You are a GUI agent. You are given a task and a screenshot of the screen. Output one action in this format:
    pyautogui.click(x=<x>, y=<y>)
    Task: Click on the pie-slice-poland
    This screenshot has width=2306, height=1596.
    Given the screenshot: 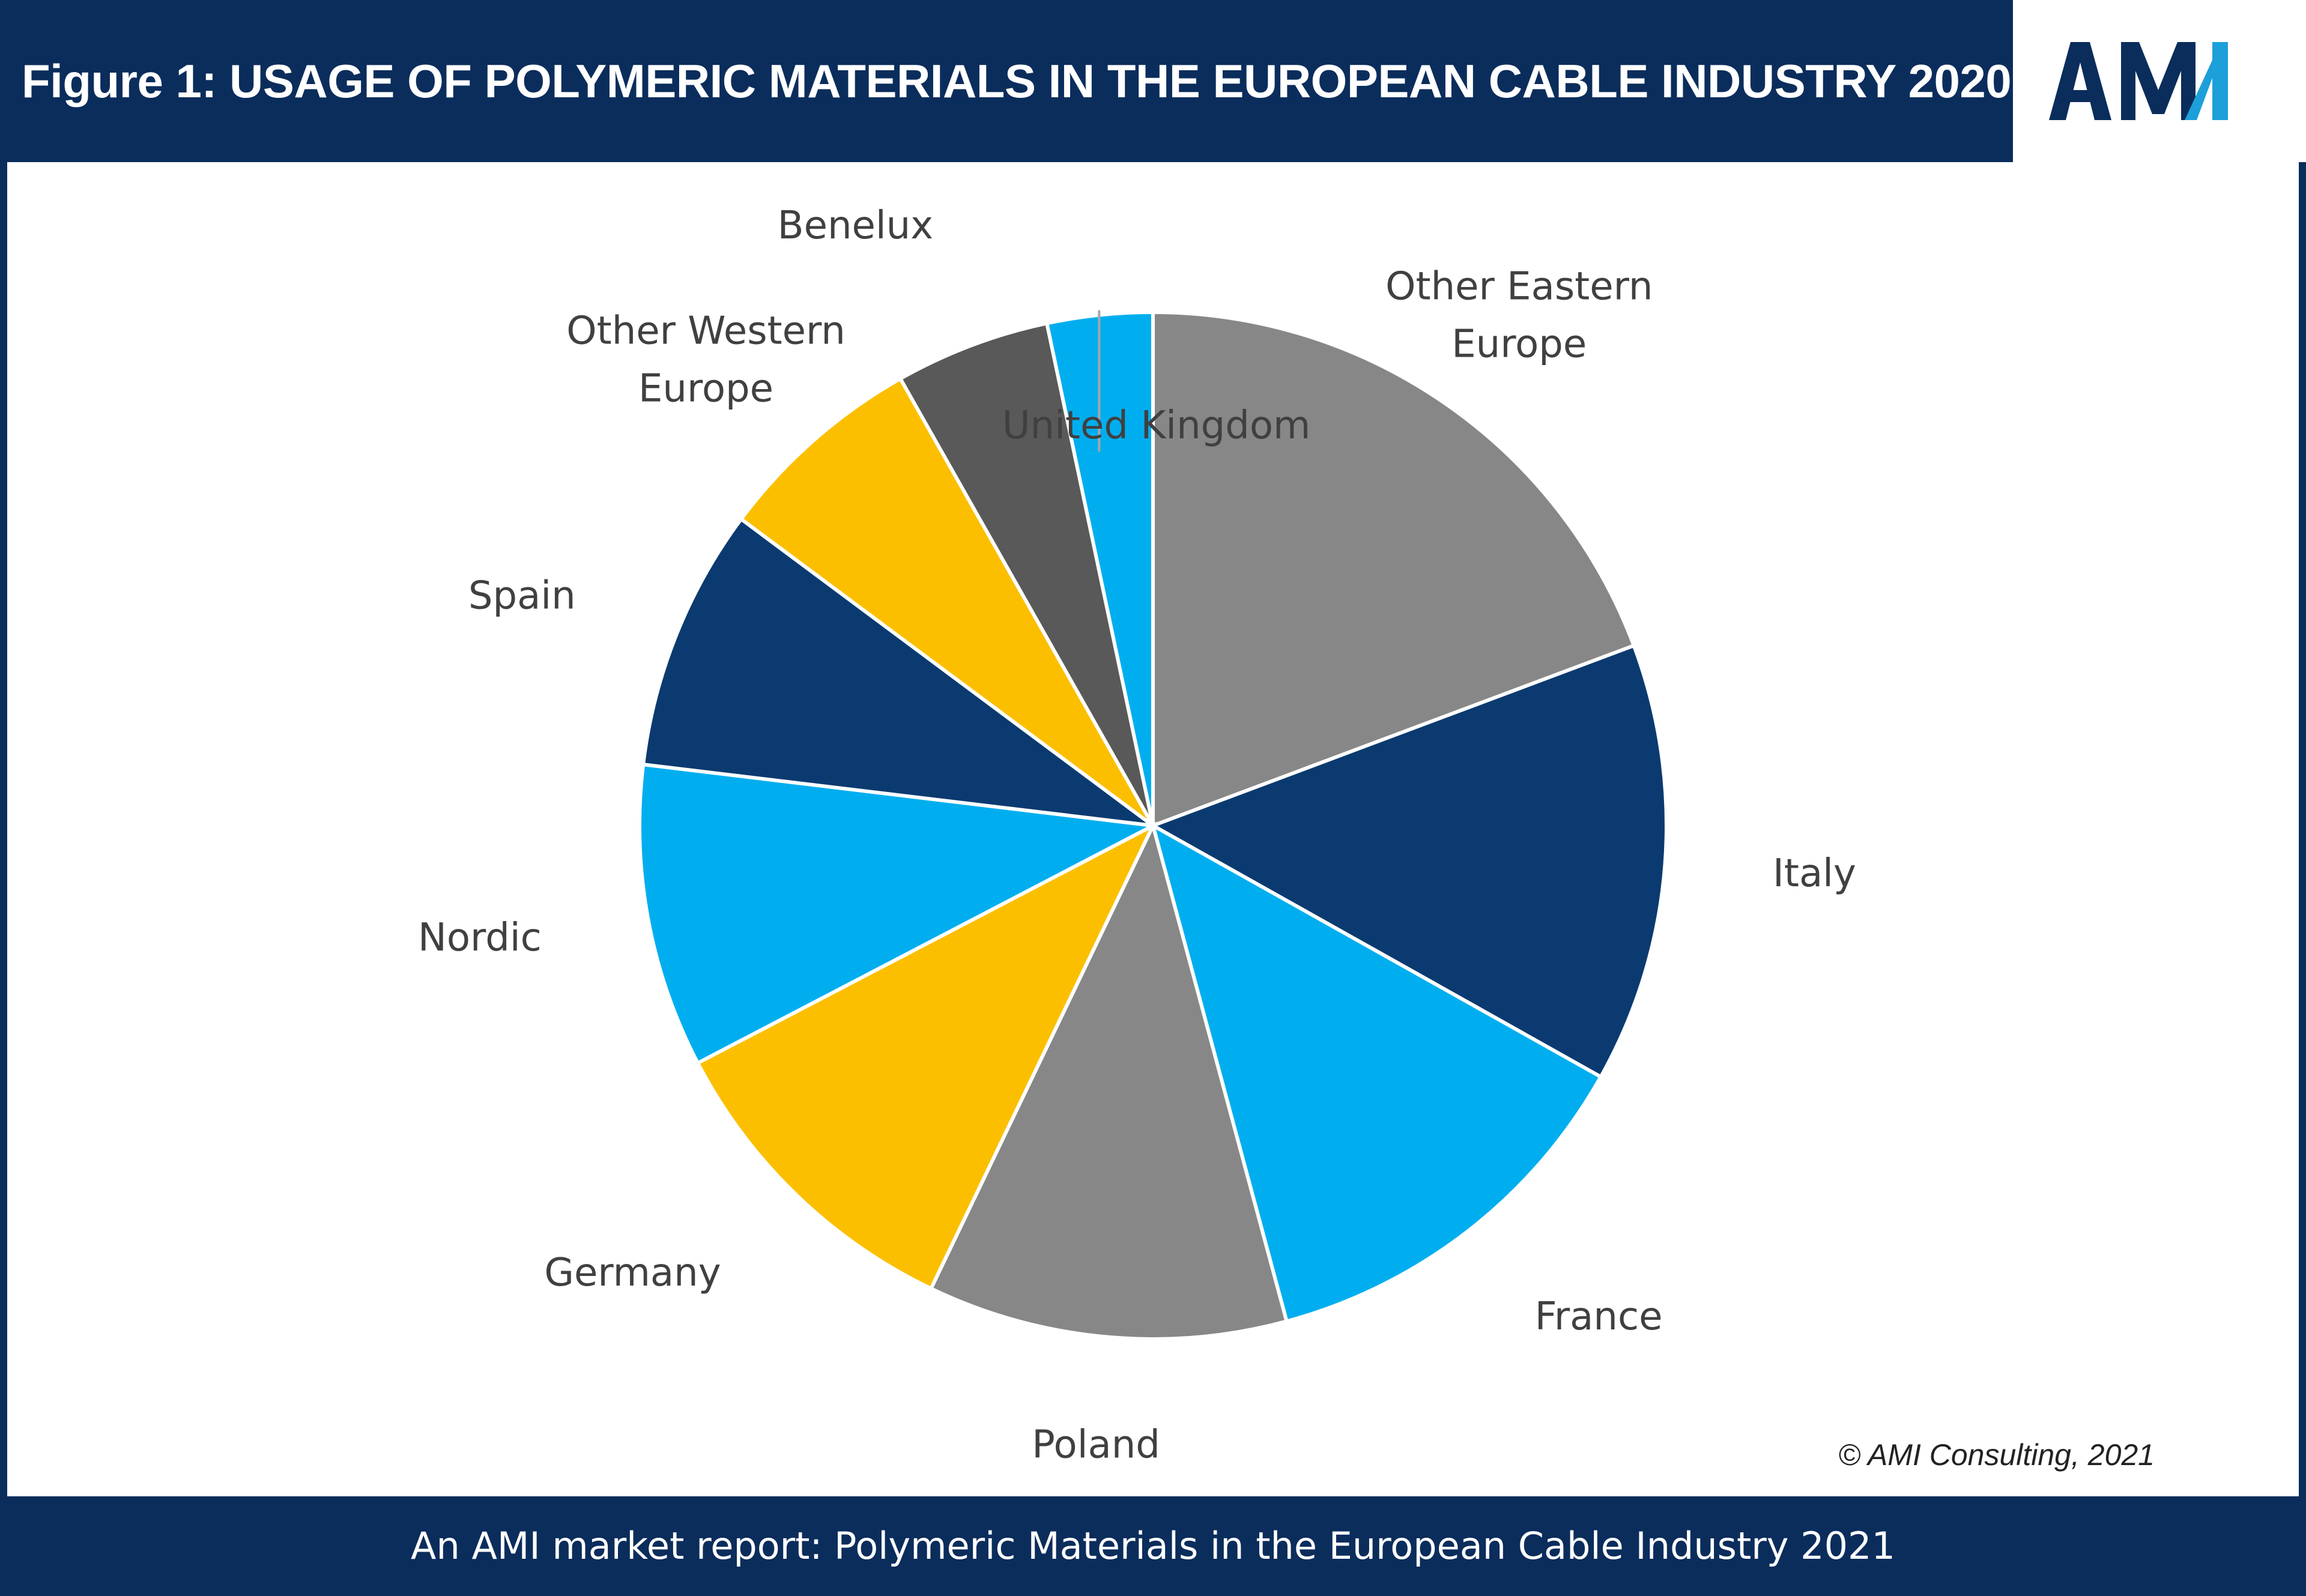 What is the action you would take?
    pyautogui.click(x=1108, y=1080)
    